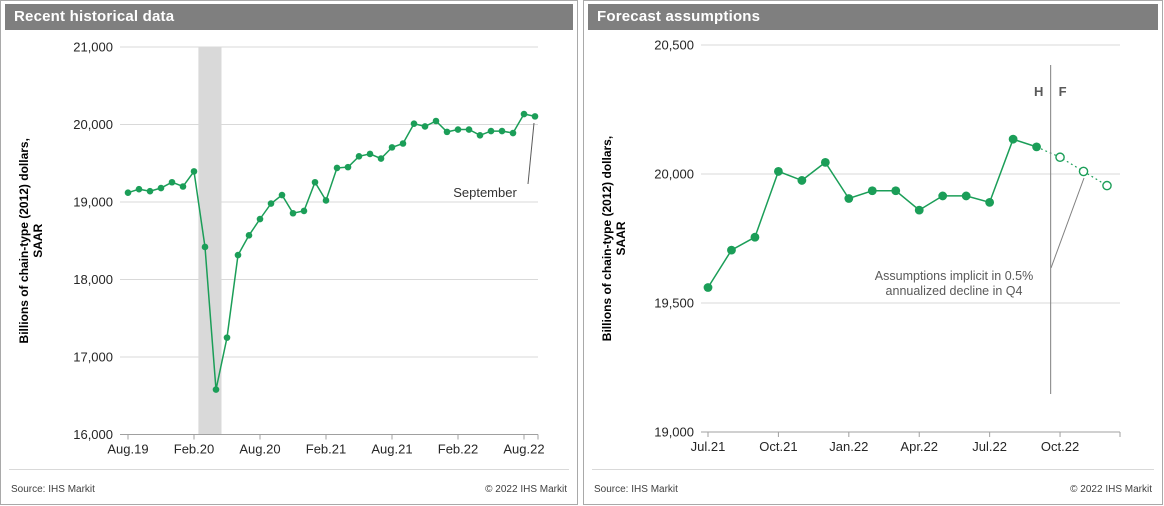  I want to click on forecast-label: F, so click(1063, 91).